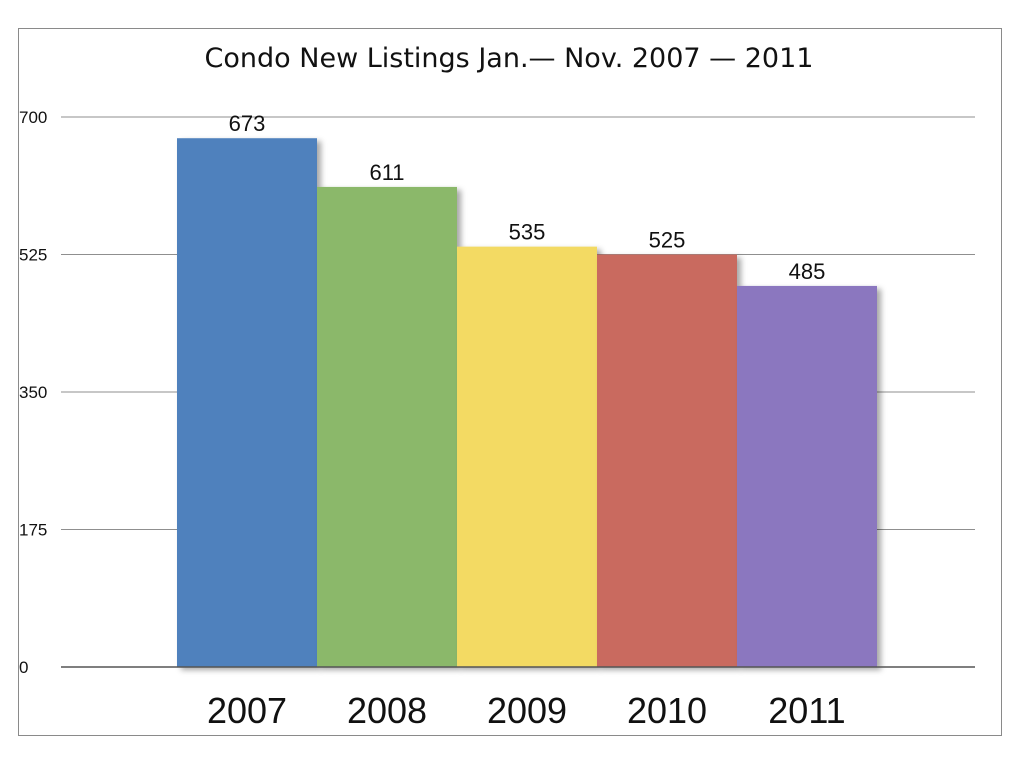 Image resolution: width=1024 pixels, height=764 pixels. Describe the element at coordinates (667, 460) in the screenshot. I see `bar-2010` at that location.